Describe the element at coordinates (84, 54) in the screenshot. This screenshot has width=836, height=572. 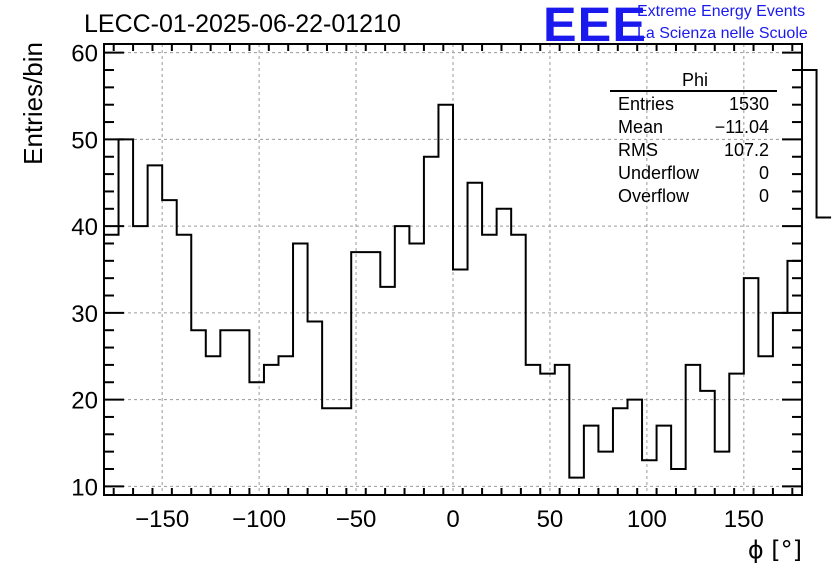
I see `y-tick-label: 60` at that location.